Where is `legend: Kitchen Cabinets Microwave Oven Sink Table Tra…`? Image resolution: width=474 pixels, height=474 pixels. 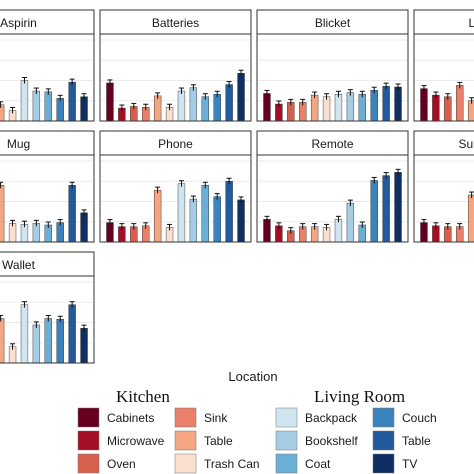 legend: Kitchen Cabinets Microwave Oven Sink Table Tra… is located at coordinates (257, 430).